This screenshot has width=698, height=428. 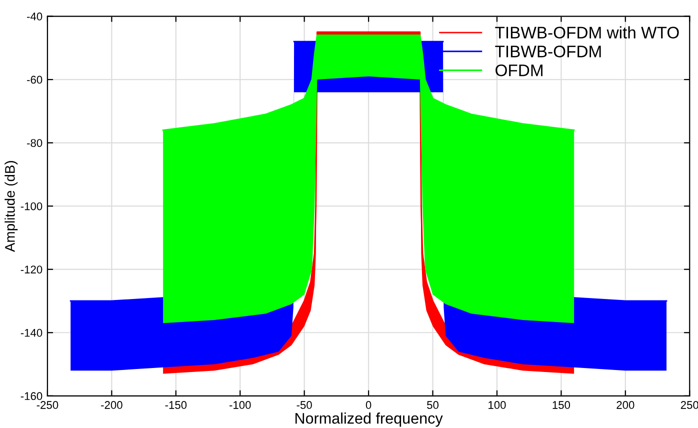 I want to click on y-tick-label: -60, so click(x=34, y=80).